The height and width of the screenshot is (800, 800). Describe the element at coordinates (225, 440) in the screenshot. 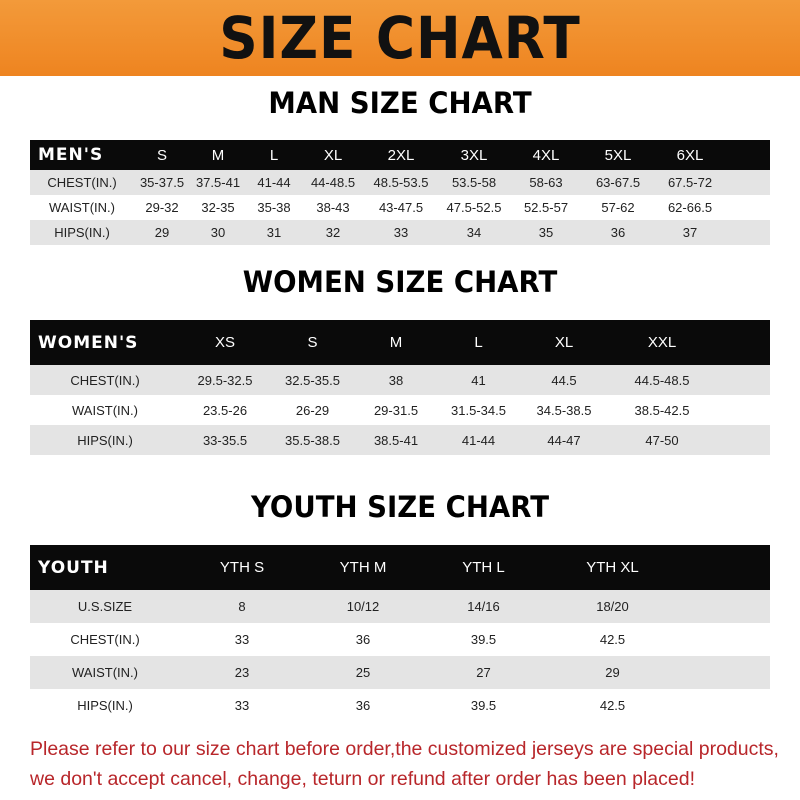

I see `measurement-cell: 33-35.5` at that location.